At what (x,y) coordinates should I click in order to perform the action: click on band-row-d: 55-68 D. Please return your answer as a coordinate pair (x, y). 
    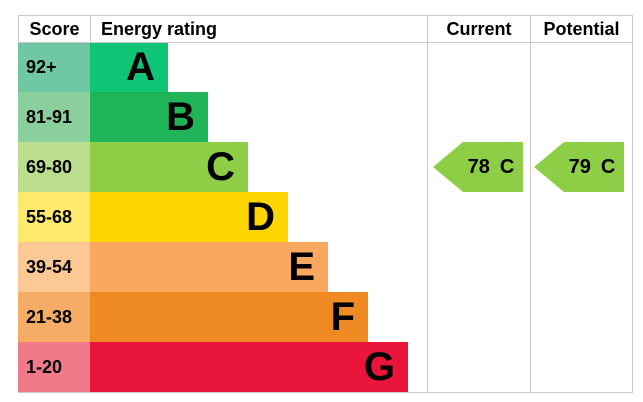
    Looking at the image, I should click on (213, 217).